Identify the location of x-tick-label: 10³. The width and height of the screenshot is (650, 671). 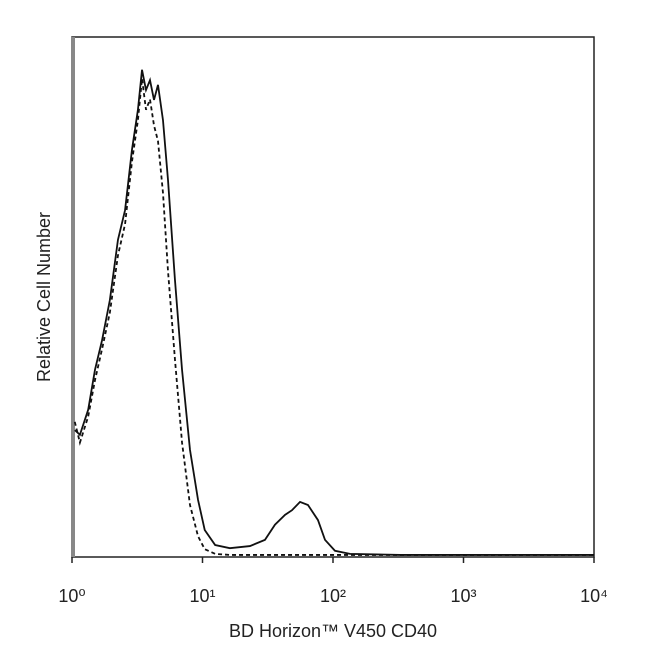
(463, 596).